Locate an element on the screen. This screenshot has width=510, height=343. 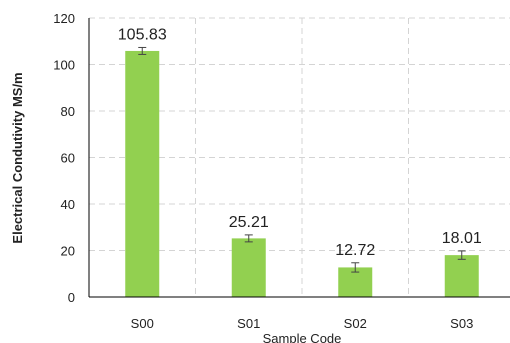
x-tick-label: S01 is located at coordinates (248, 323).